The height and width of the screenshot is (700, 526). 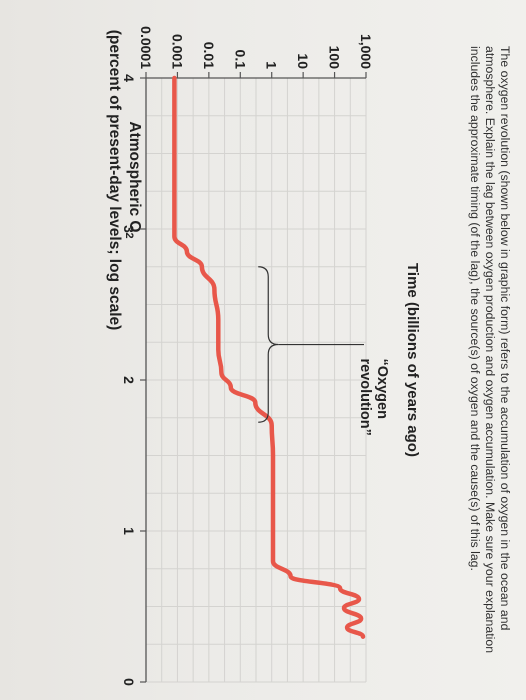 What do you see at coordinates (177, 51) in the screenshot?
I see `y-tick-label: 0.001` at bounding box center [177, 51].